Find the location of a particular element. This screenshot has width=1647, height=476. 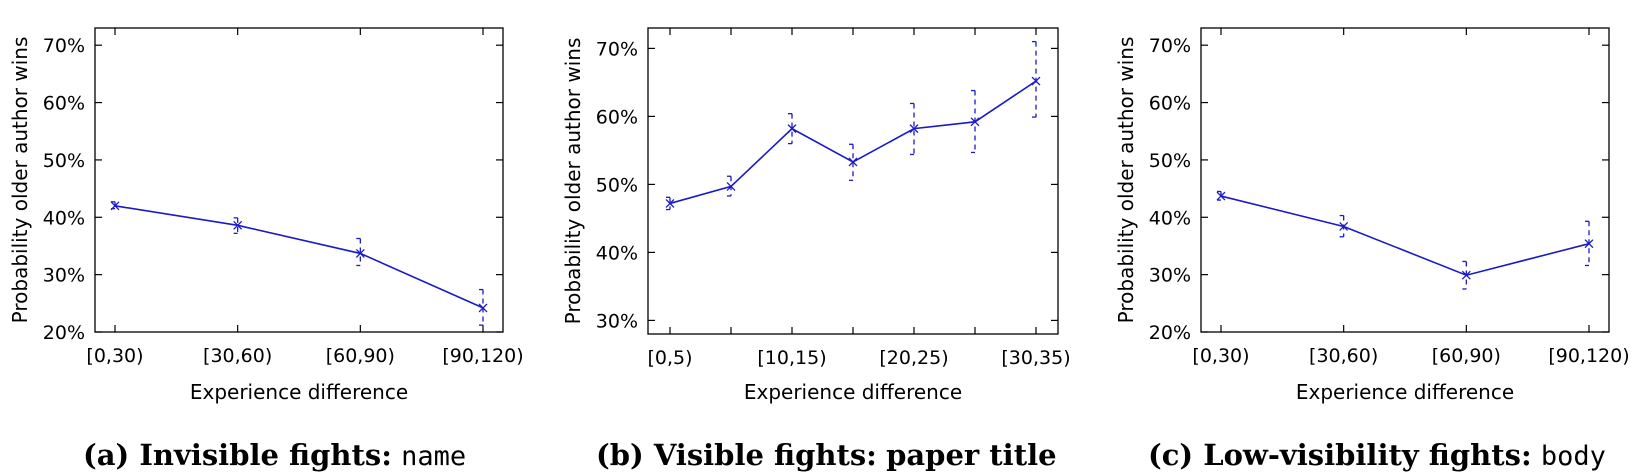

caption-a: (a) Invisible fights: name is located at coordinates (274, 455).